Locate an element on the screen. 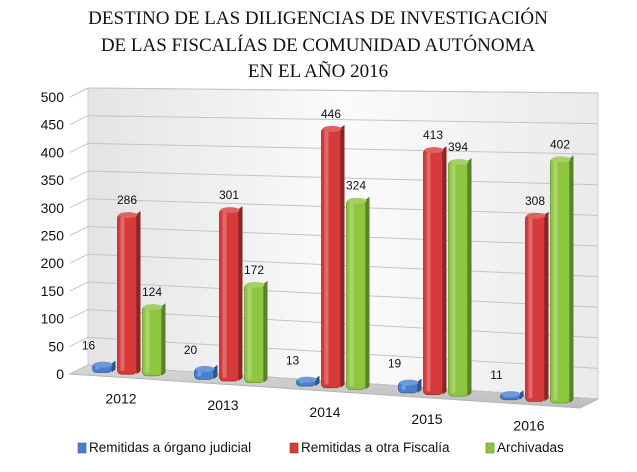 This screenshot has width=637, height=472. data-label: 11 is located at coordinates (496, 375).